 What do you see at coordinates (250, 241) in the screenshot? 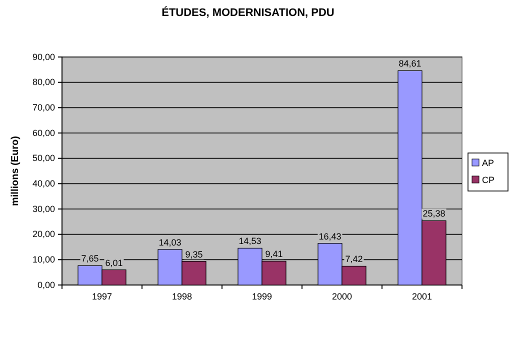
I see `data-label: 14,53` at bounding box center [250, 241].